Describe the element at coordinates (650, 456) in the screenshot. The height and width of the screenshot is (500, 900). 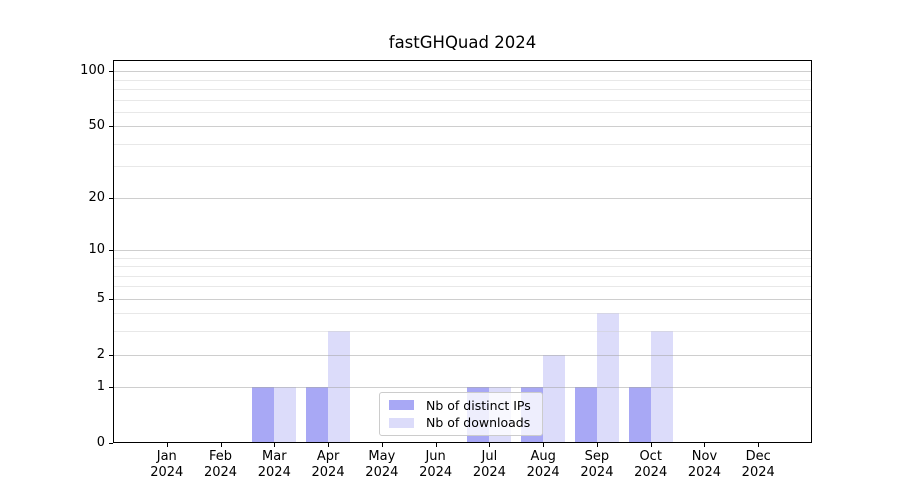
I see `x-label-month-oct: Oct` at that location.